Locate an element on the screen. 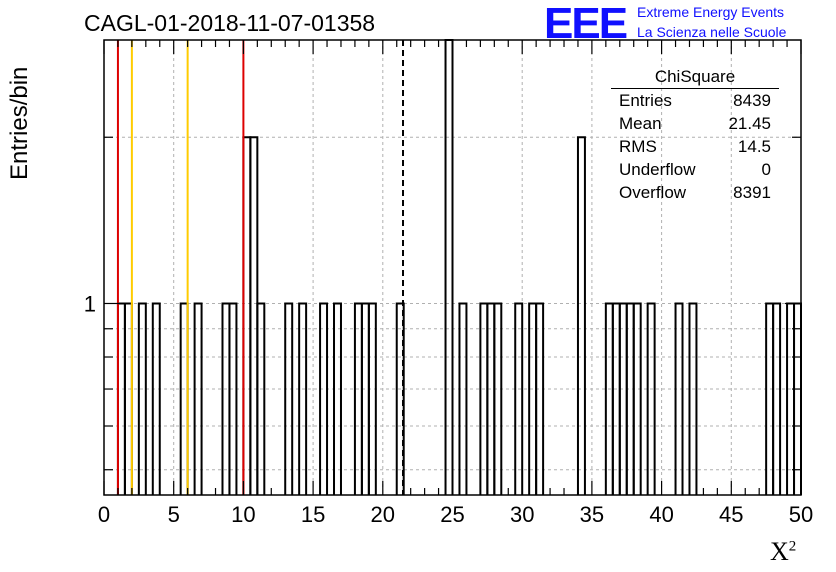  x-tick-label: 50 is located at coordinates (801, 514).